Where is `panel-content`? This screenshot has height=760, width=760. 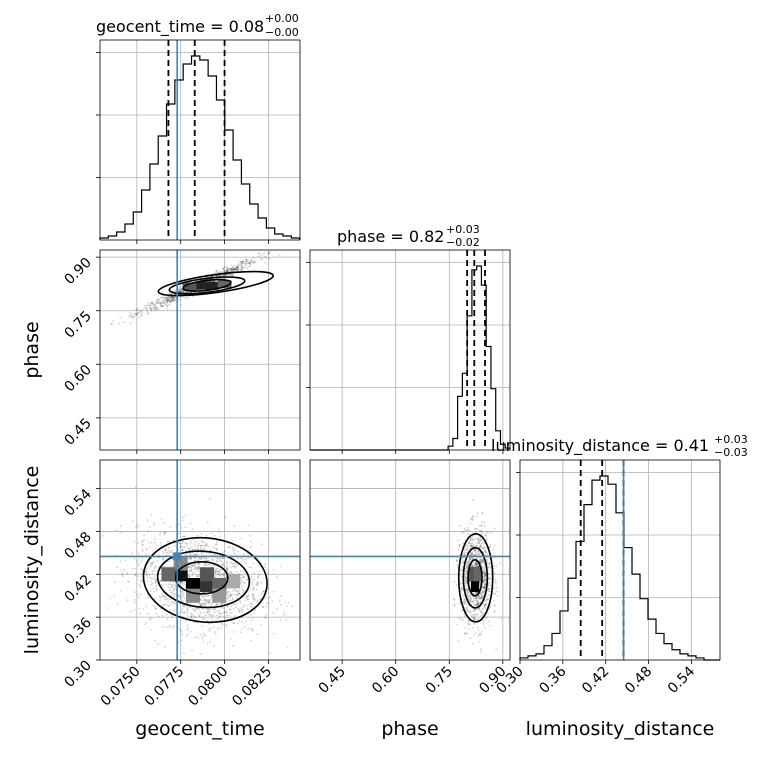
panel-content is located at coordinates (410, 560).